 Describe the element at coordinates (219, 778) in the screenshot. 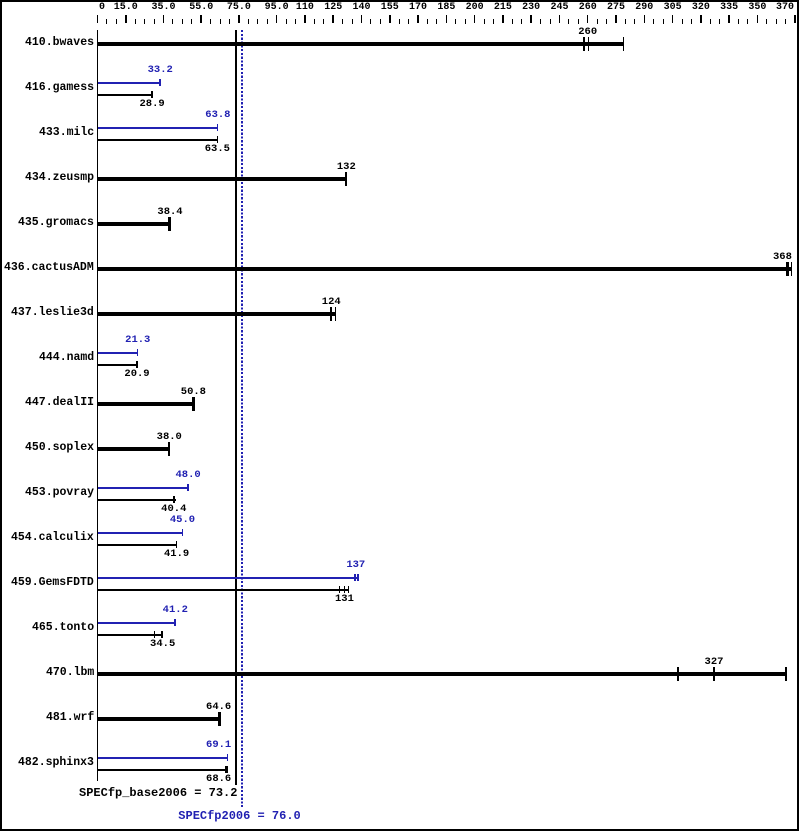

I see `base-value-label: 68.6` at that location.